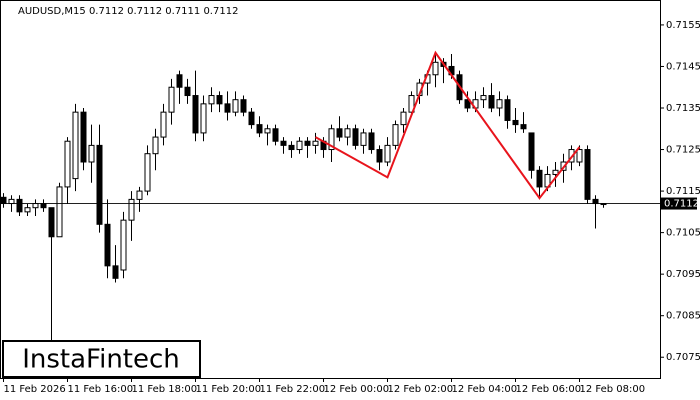 This screenshot has width=700, height=400. Describe the element at coordinates (683, 191) in the screenshot. I see `y-tick-label: 0.7115` at that location.